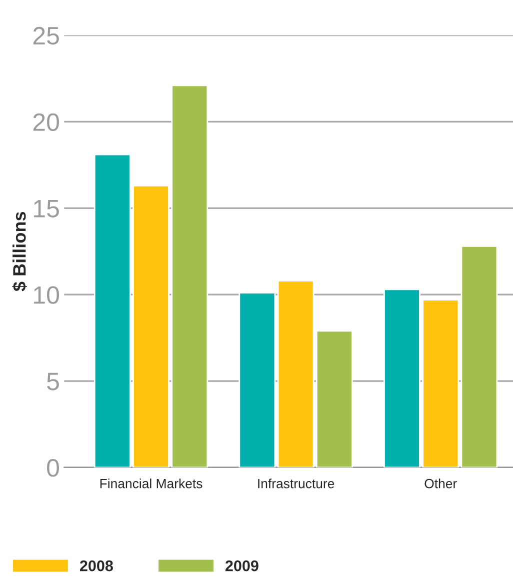 Image resolution: width=513 pixels, height=588 pixels. What do you see at coordinates (46, 209) in the screenshot?
I see `y-tick-label: 15` at bounding box center [46, 209].